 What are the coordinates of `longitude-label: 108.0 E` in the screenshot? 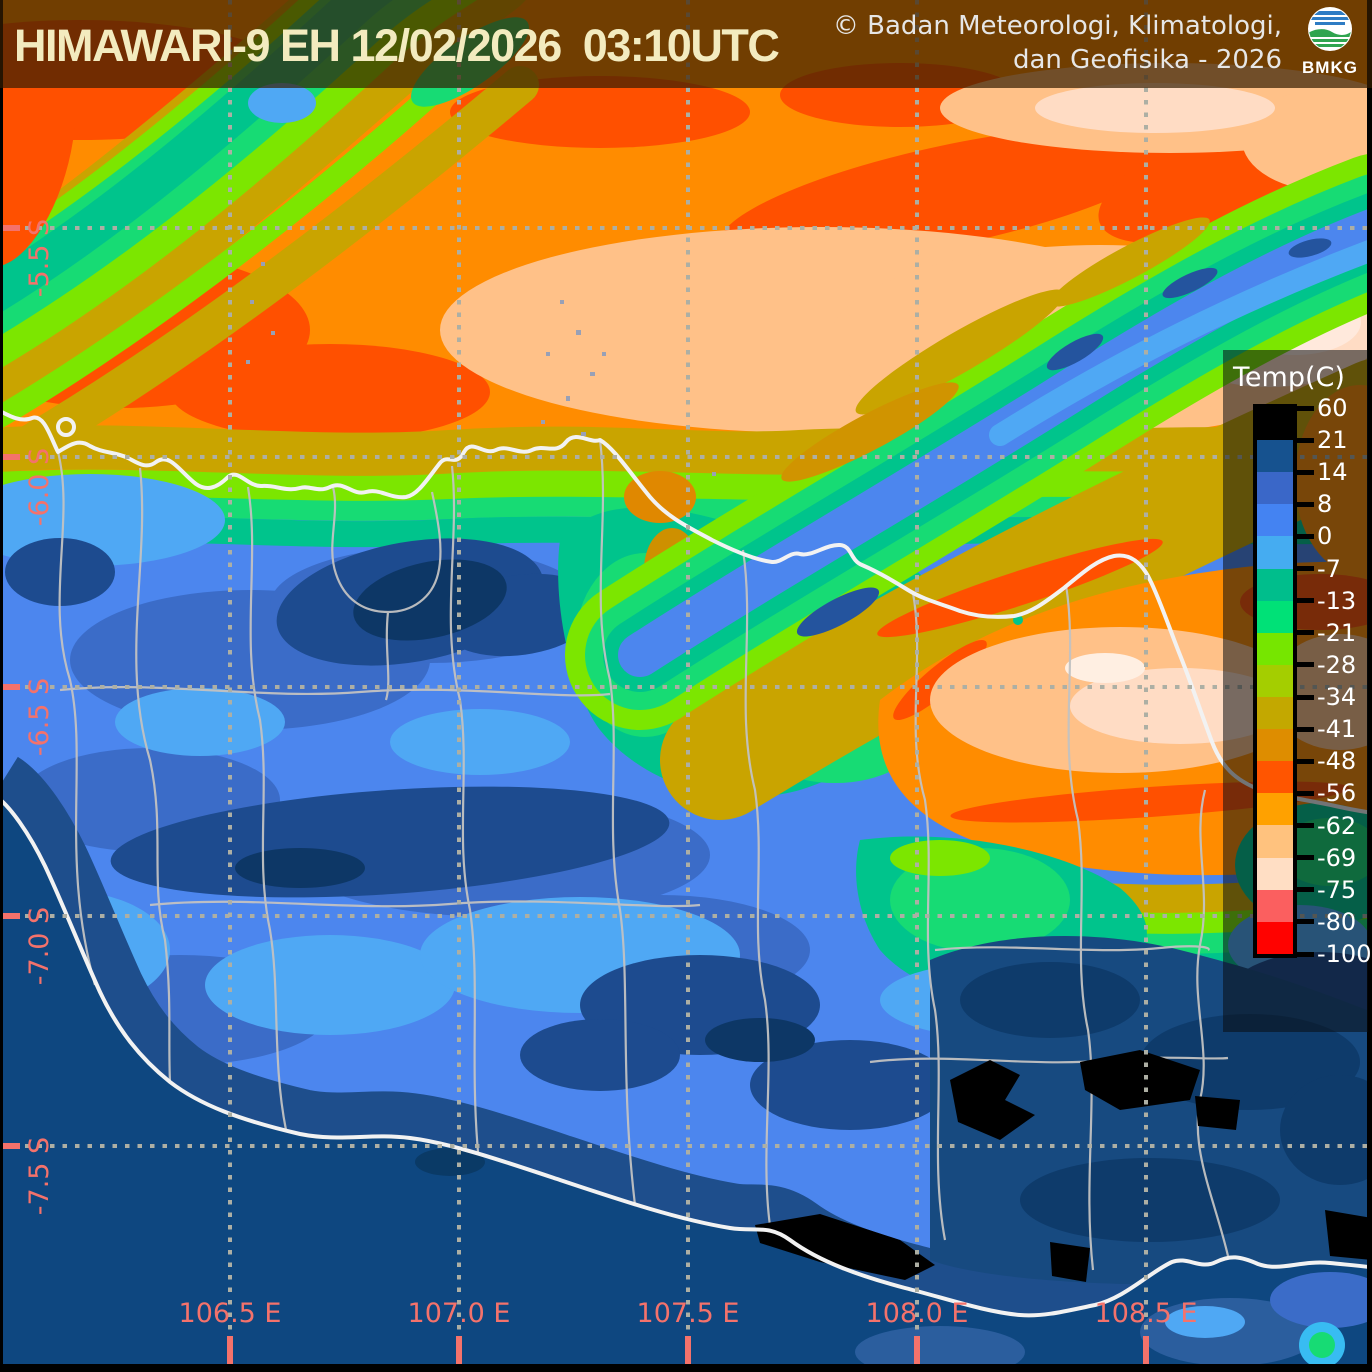 It's located at (917, 1313).